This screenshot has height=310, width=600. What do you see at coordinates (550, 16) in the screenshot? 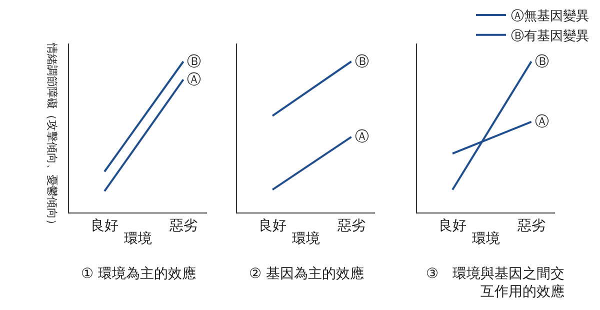
I see `legend-label: Ⓐ無基因變異` at bounding box center [550, 16].